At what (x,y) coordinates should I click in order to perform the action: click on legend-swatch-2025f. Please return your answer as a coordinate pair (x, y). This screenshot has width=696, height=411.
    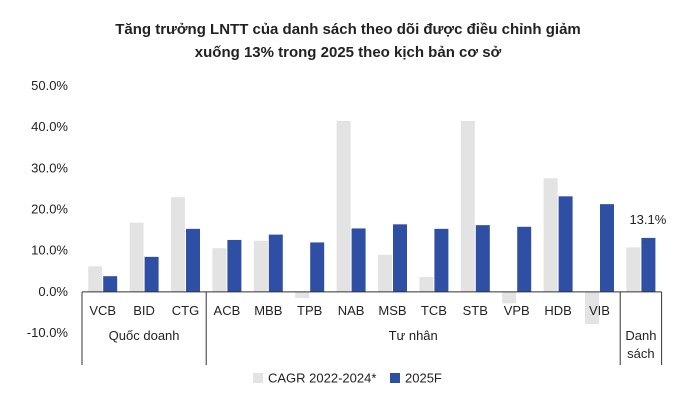
    Looking at the image, I should click on (395, 378).